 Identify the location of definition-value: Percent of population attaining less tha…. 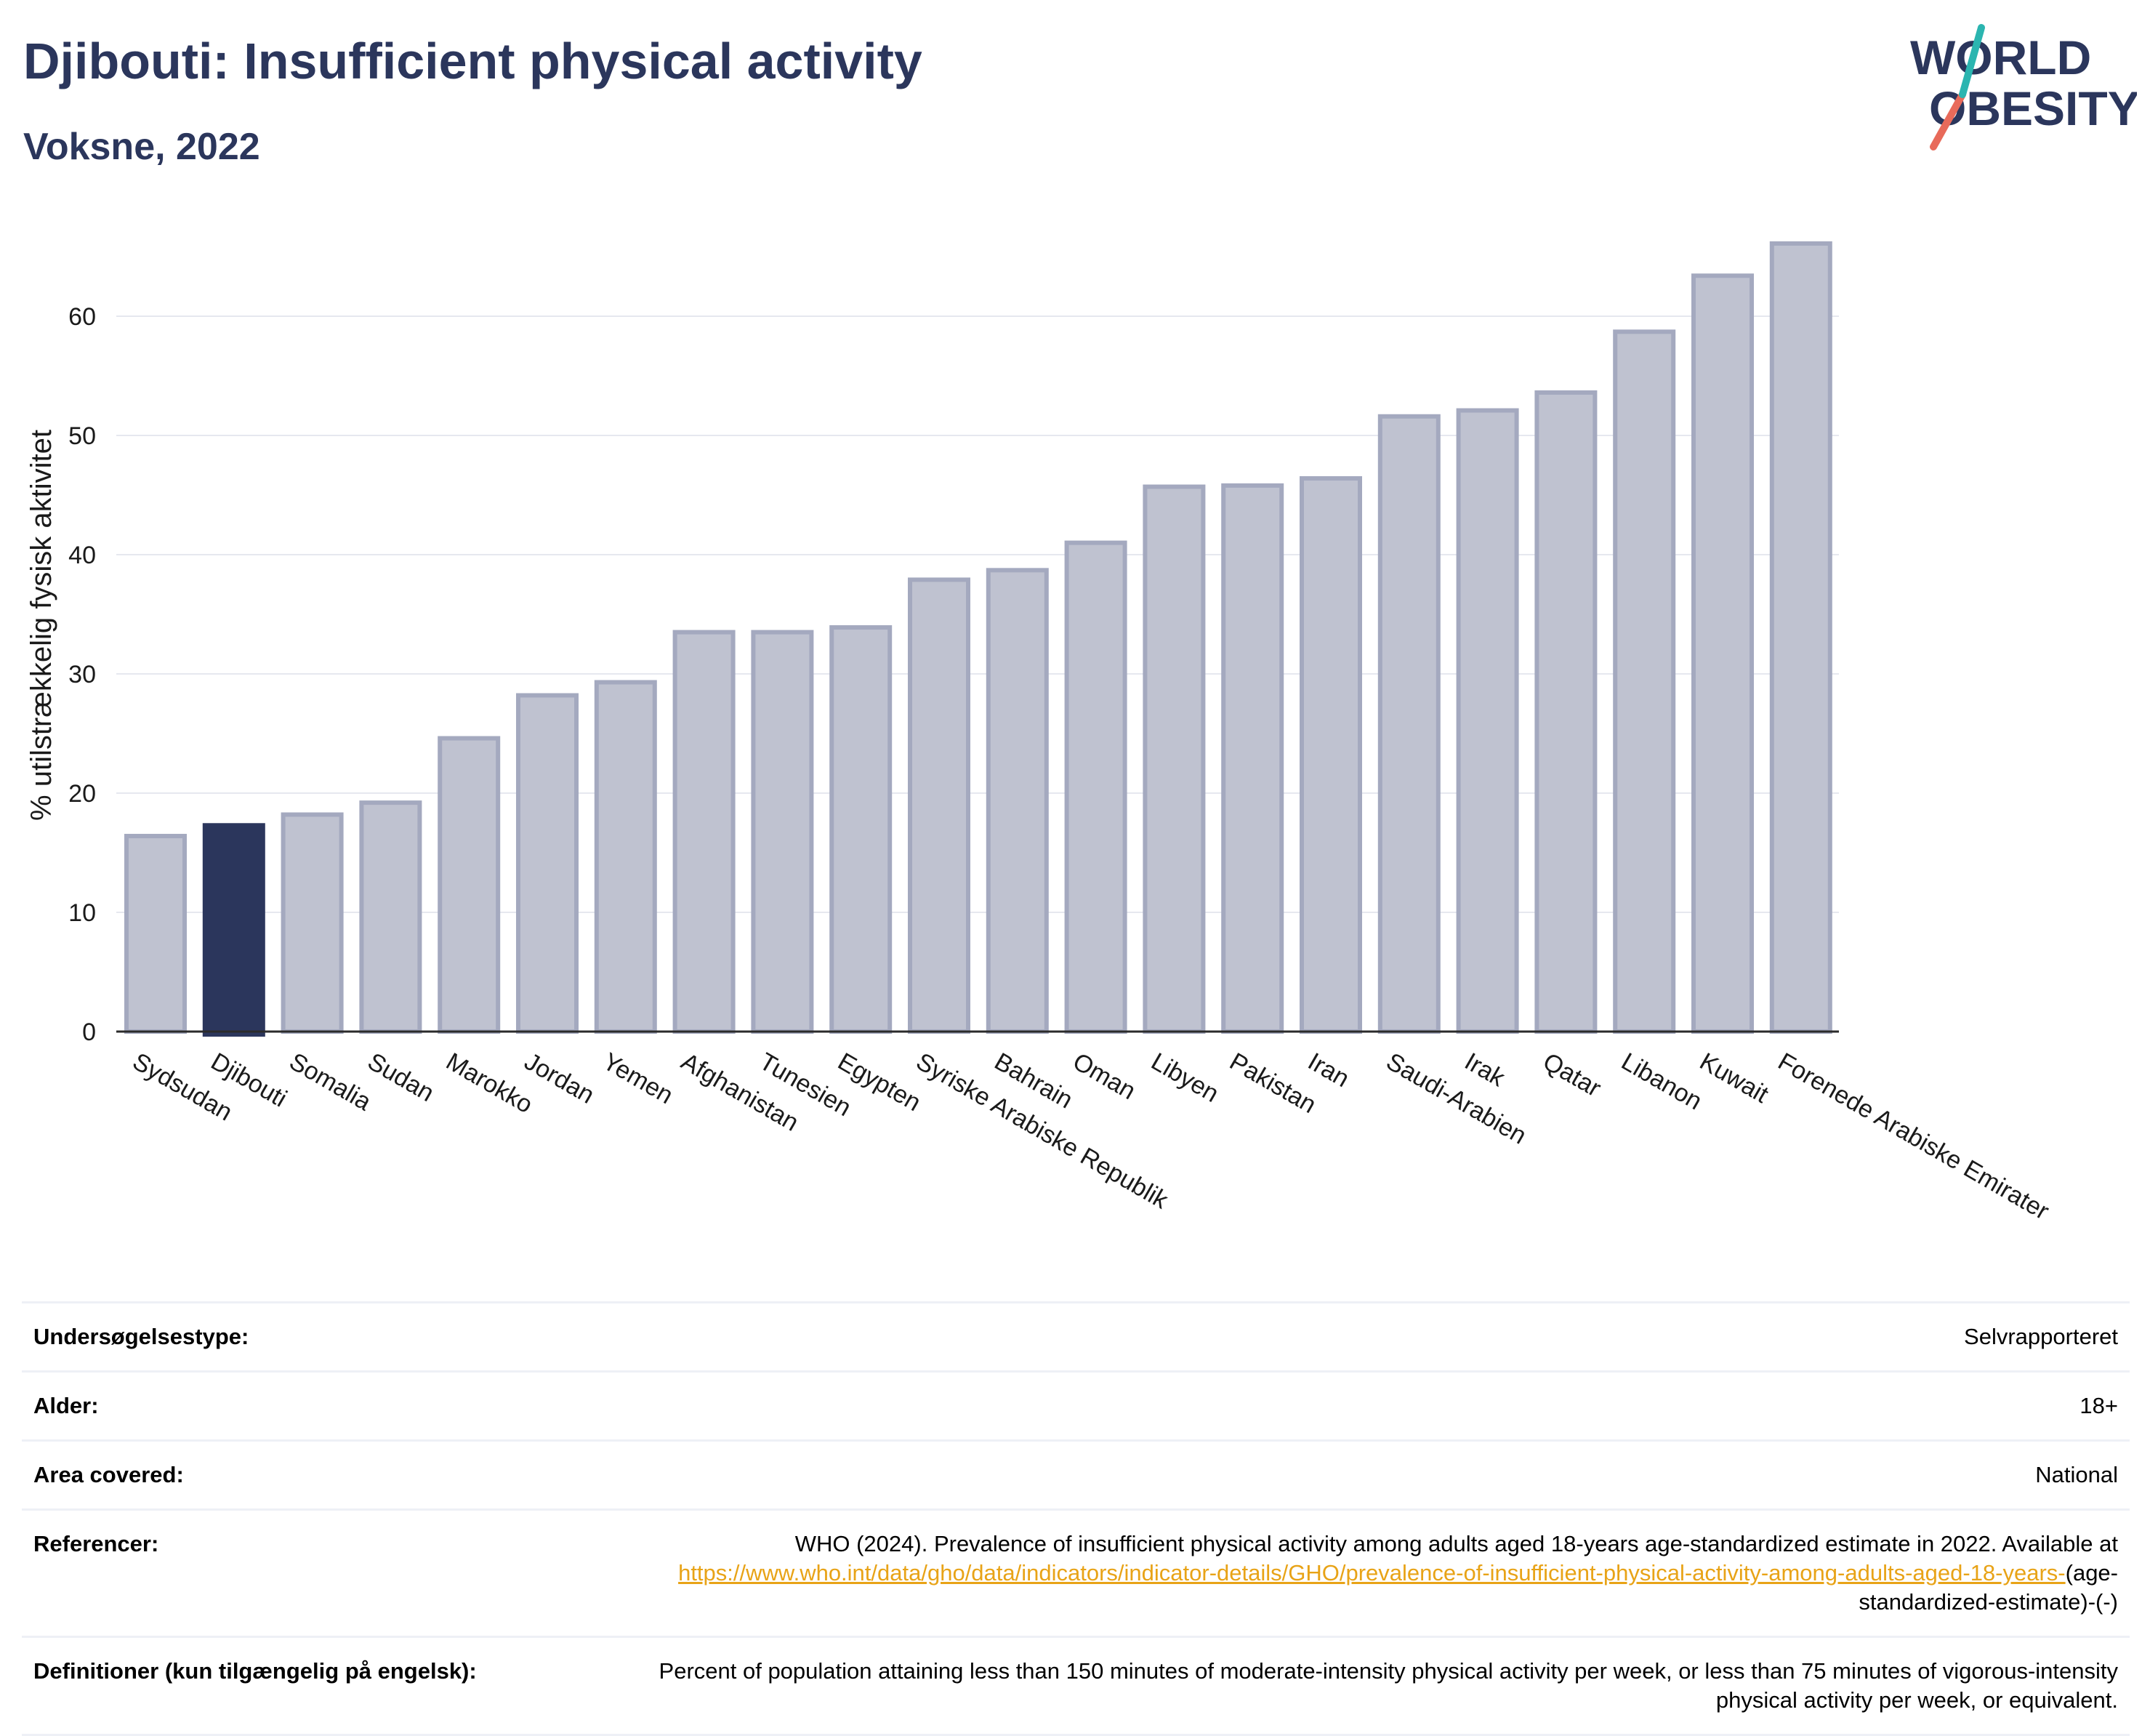
(1388, 1685).